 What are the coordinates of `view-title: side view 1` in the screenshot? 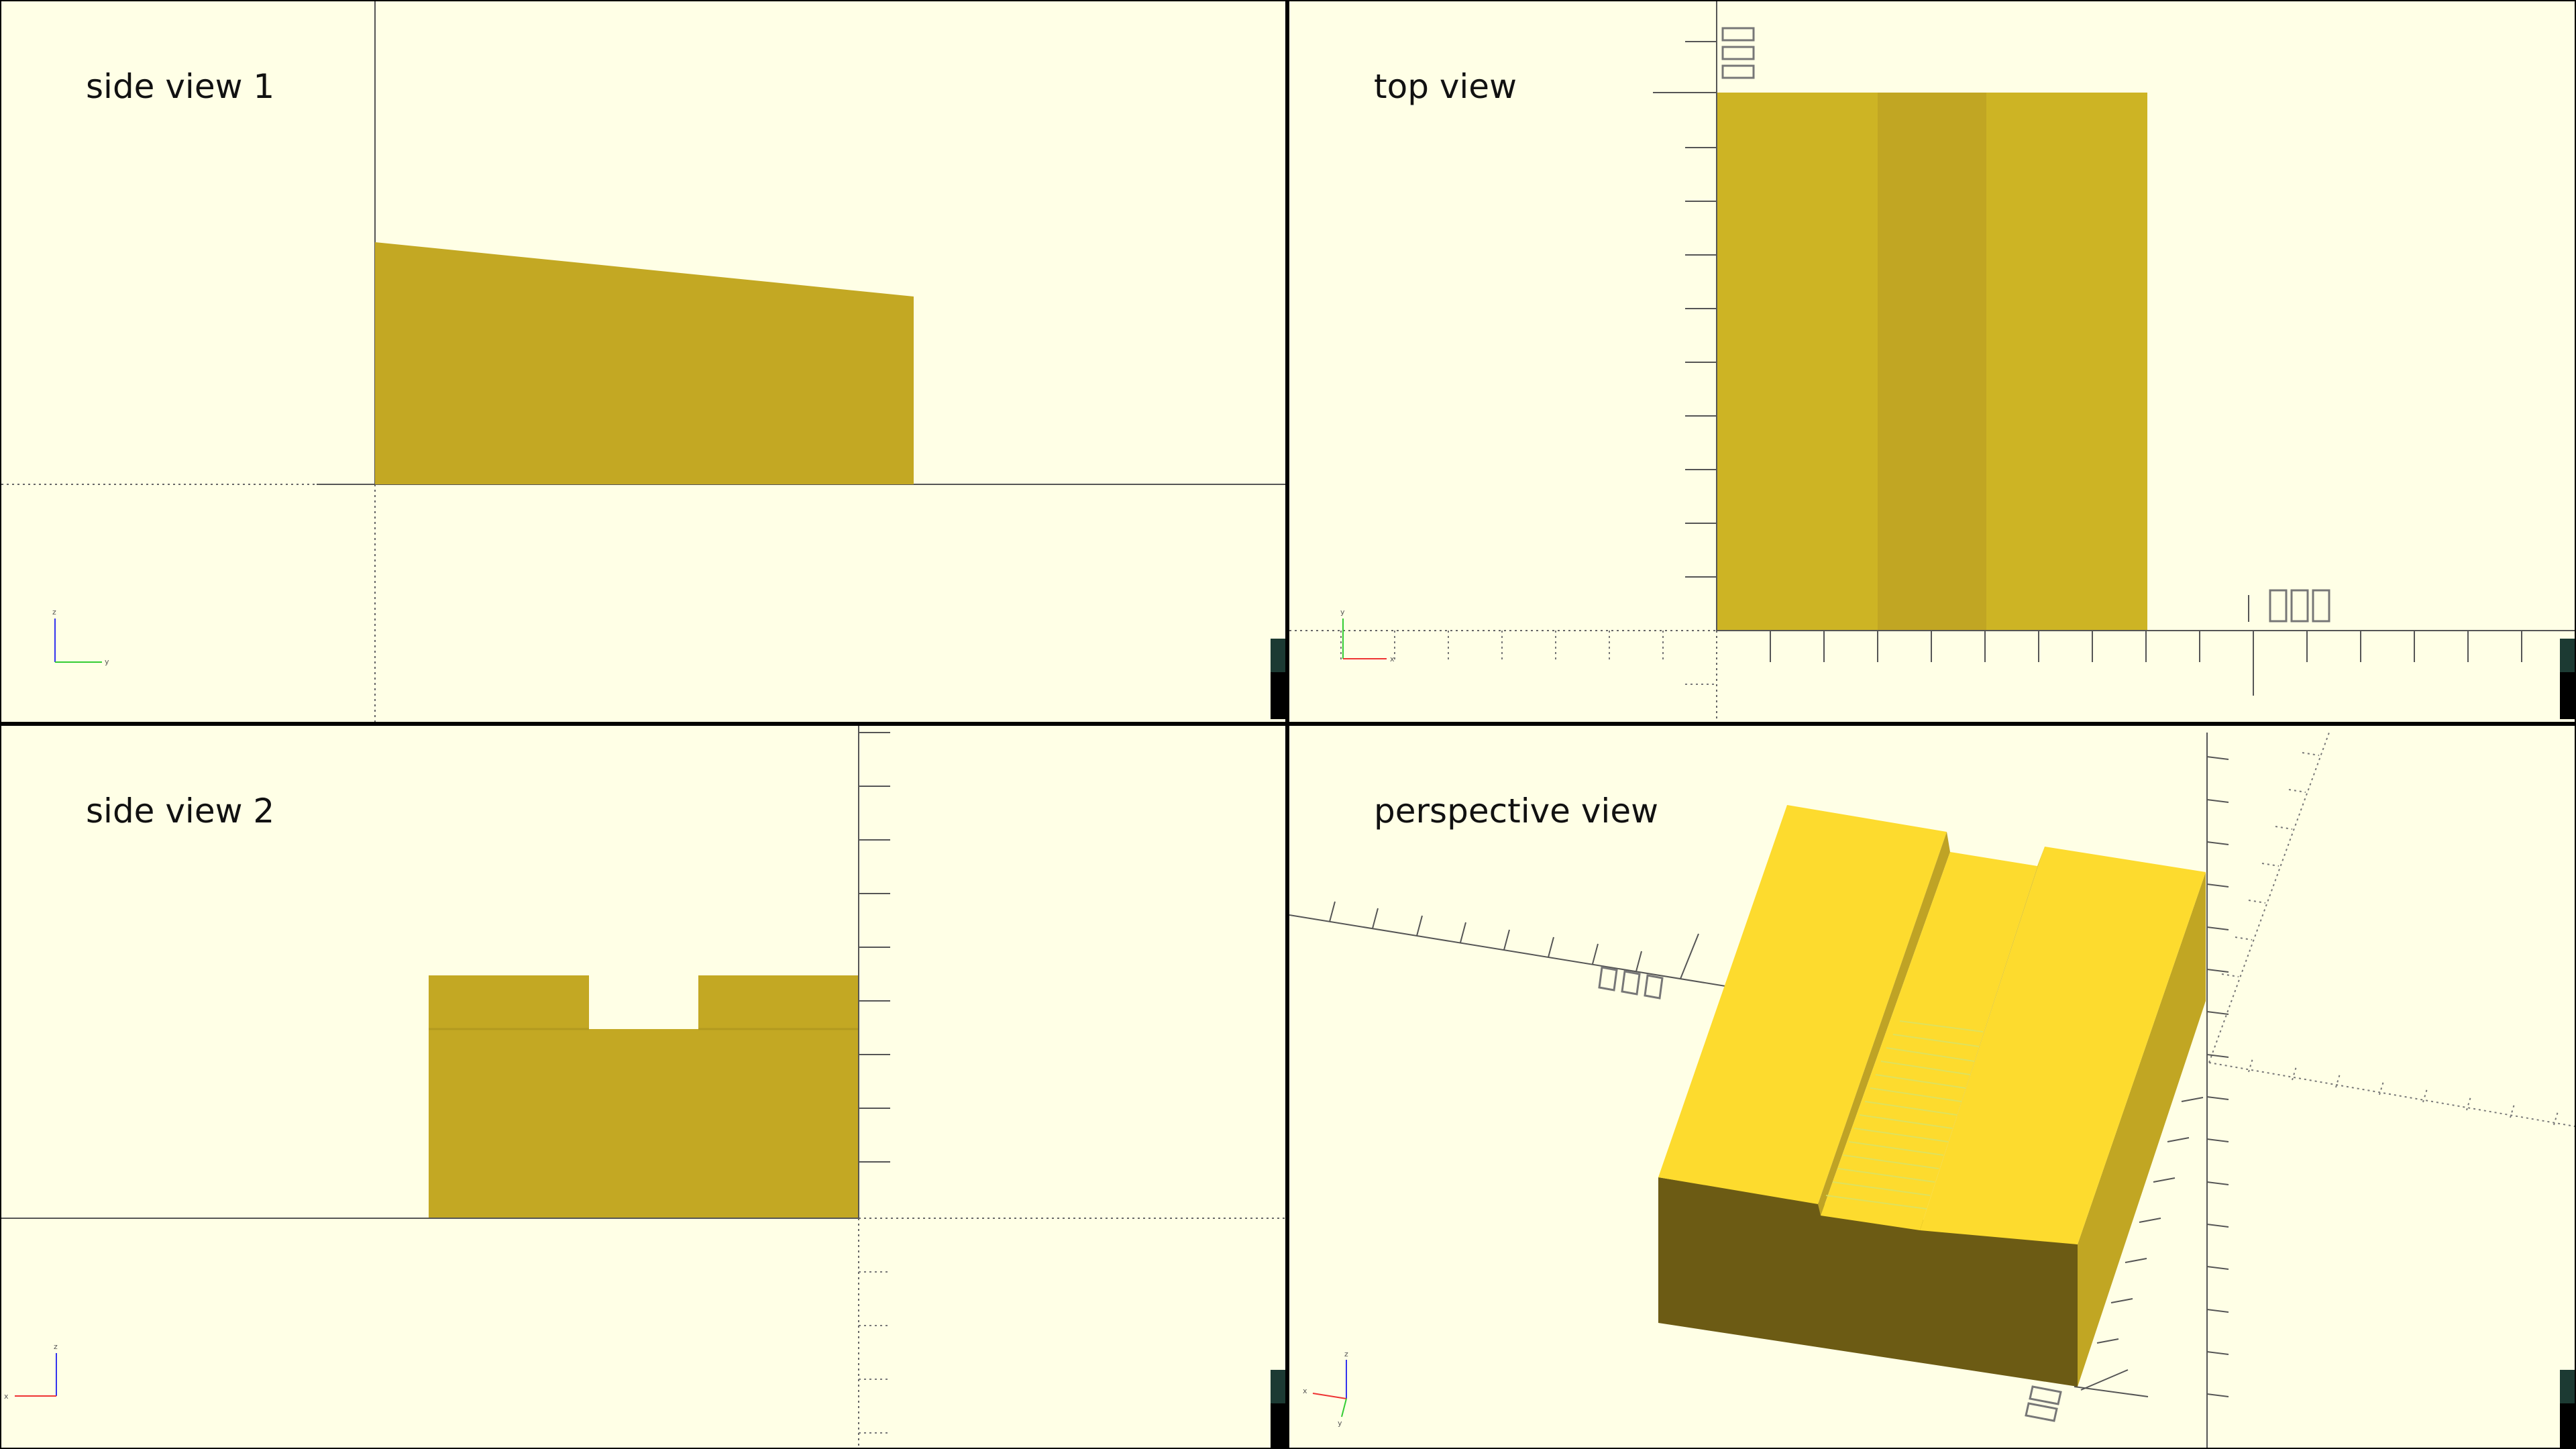 It's located at (180, 86).